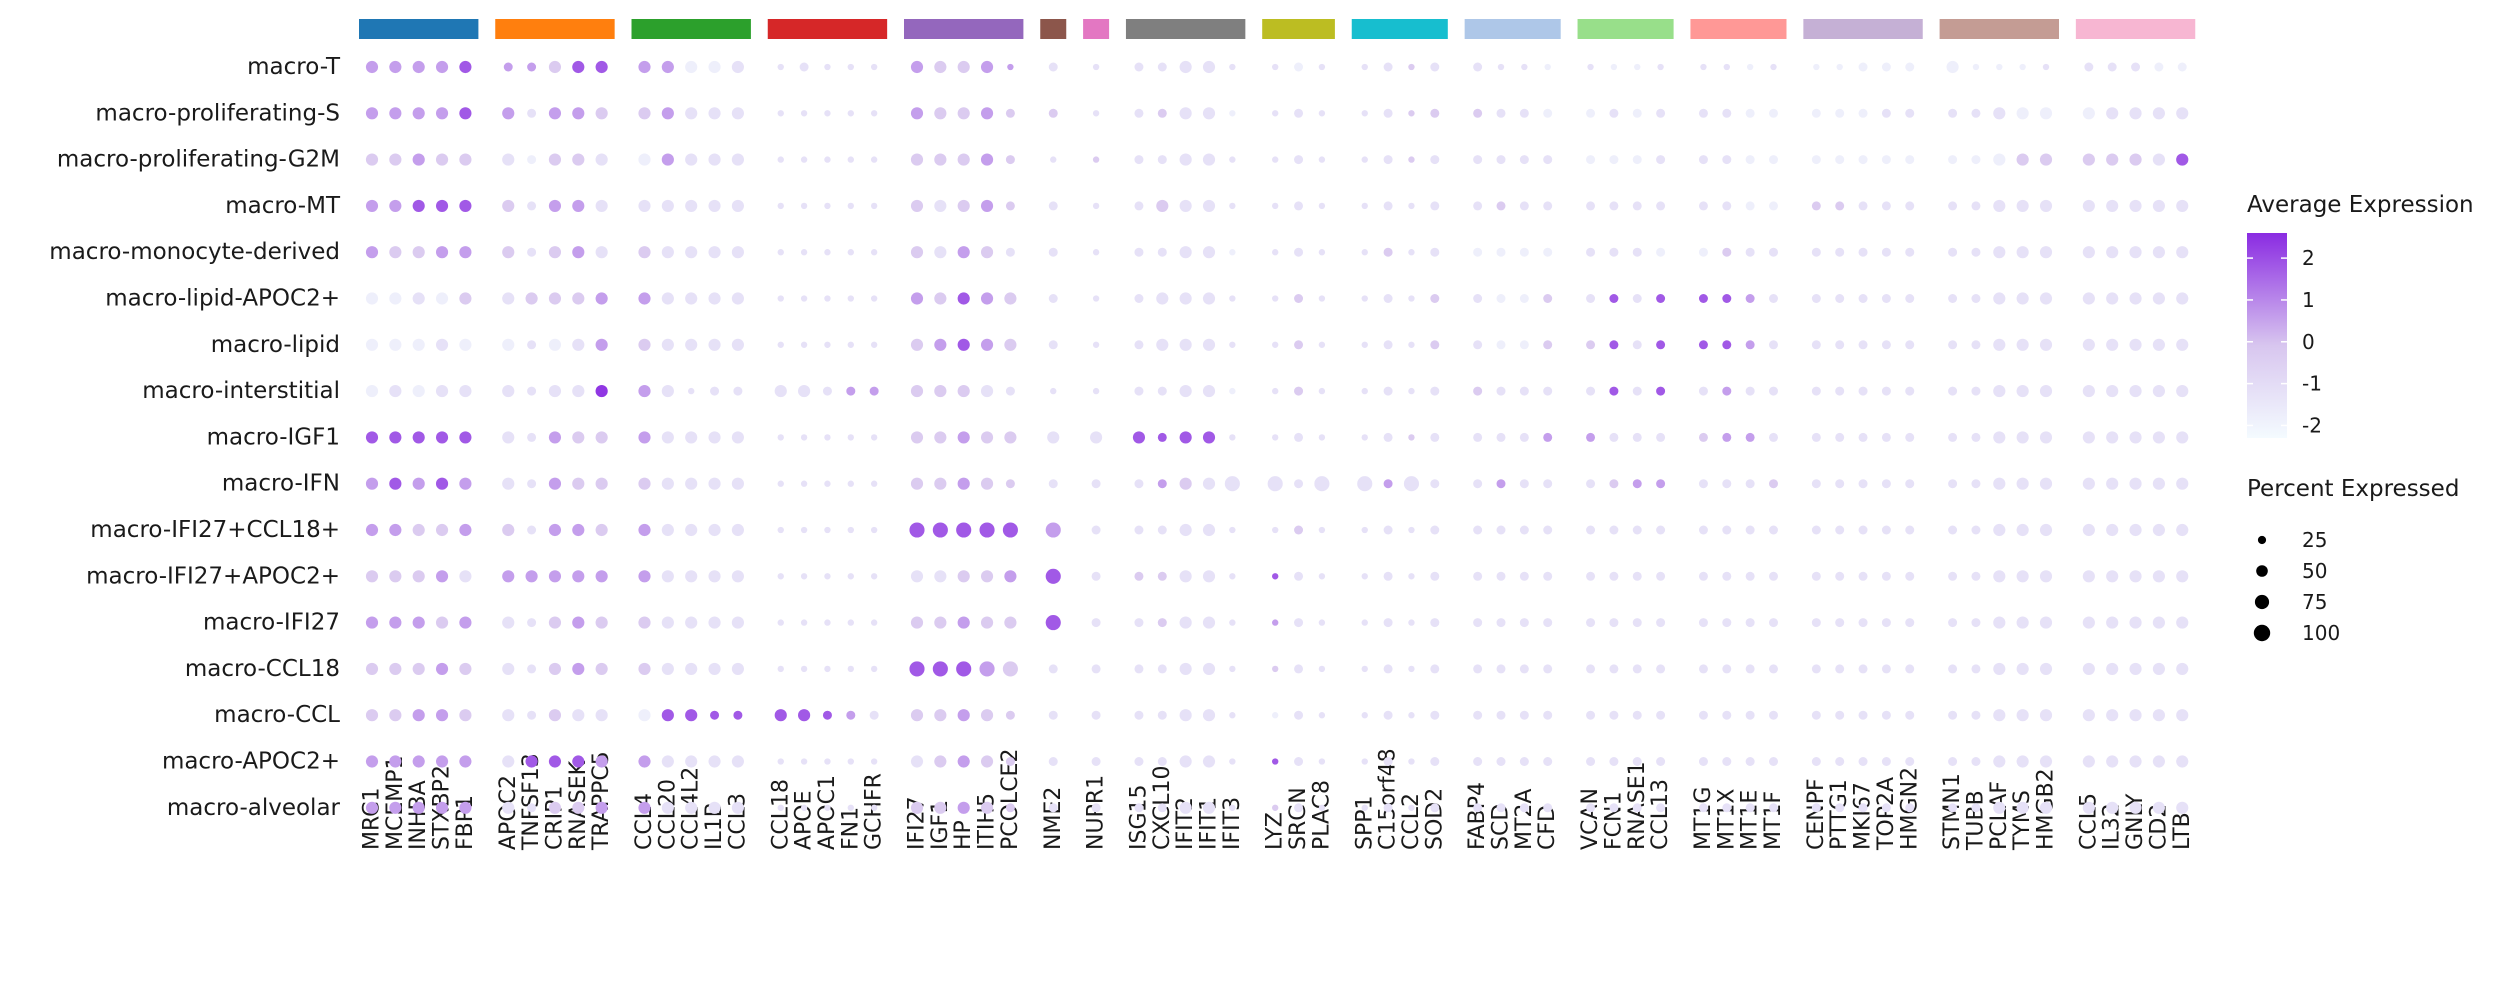 The height and width of the screenshot is (998, 2496). What do you see at coordinates (1138, 818) in the screenshot?
I see `column-label: ISG15` at bounding box center [1138, 818].